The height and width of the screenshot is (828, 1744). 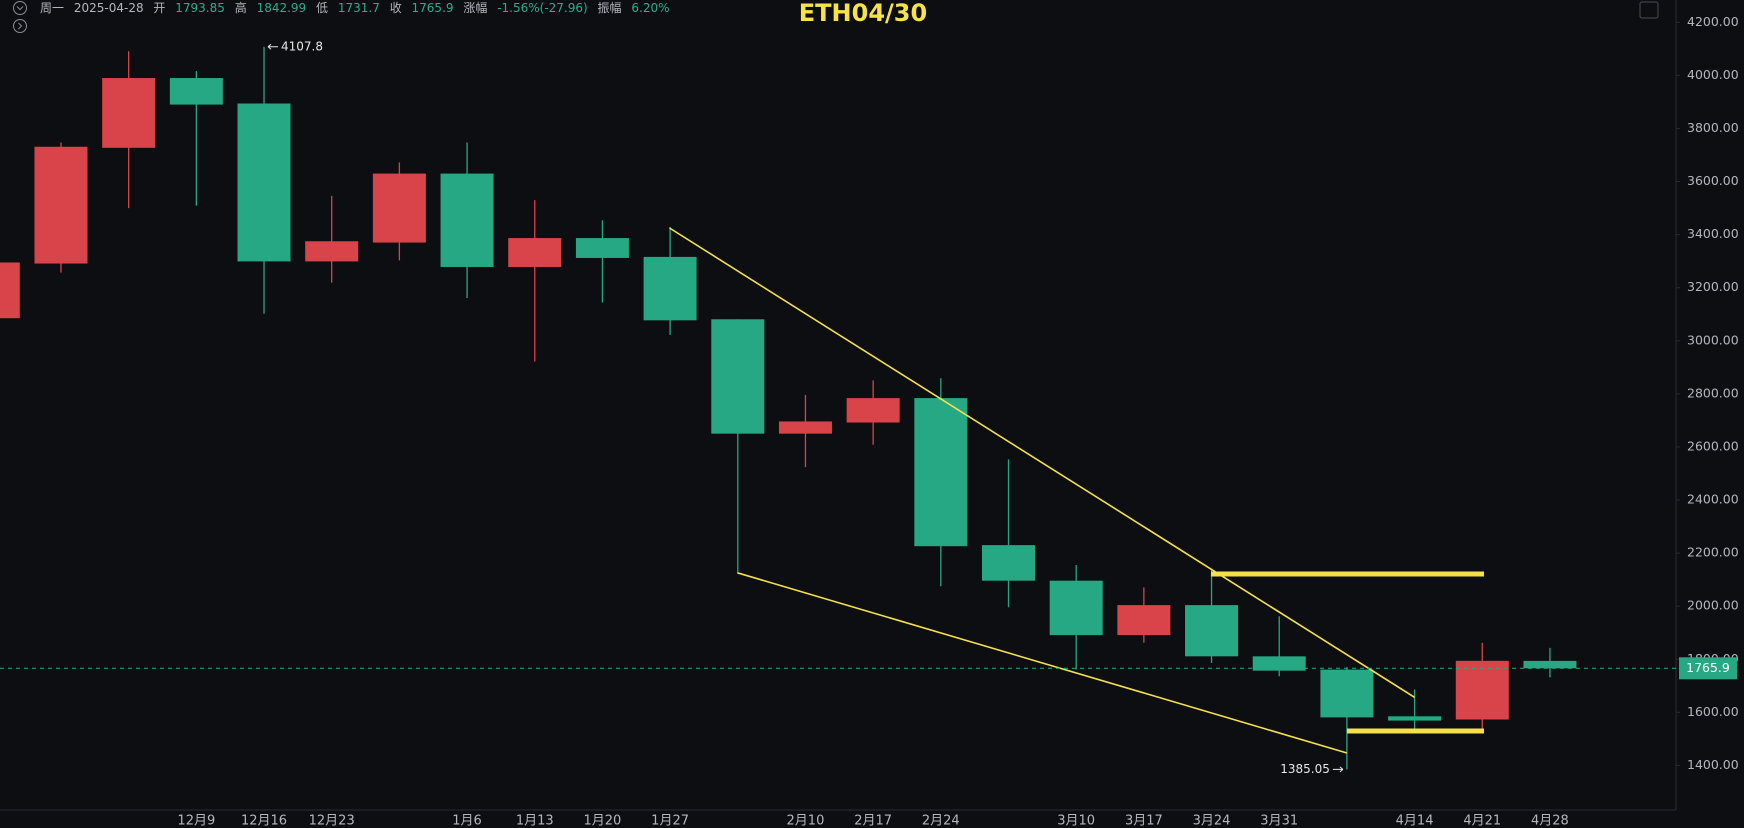 I want to click on x-tick-label: 4月28, so click(x=1550, y=821).